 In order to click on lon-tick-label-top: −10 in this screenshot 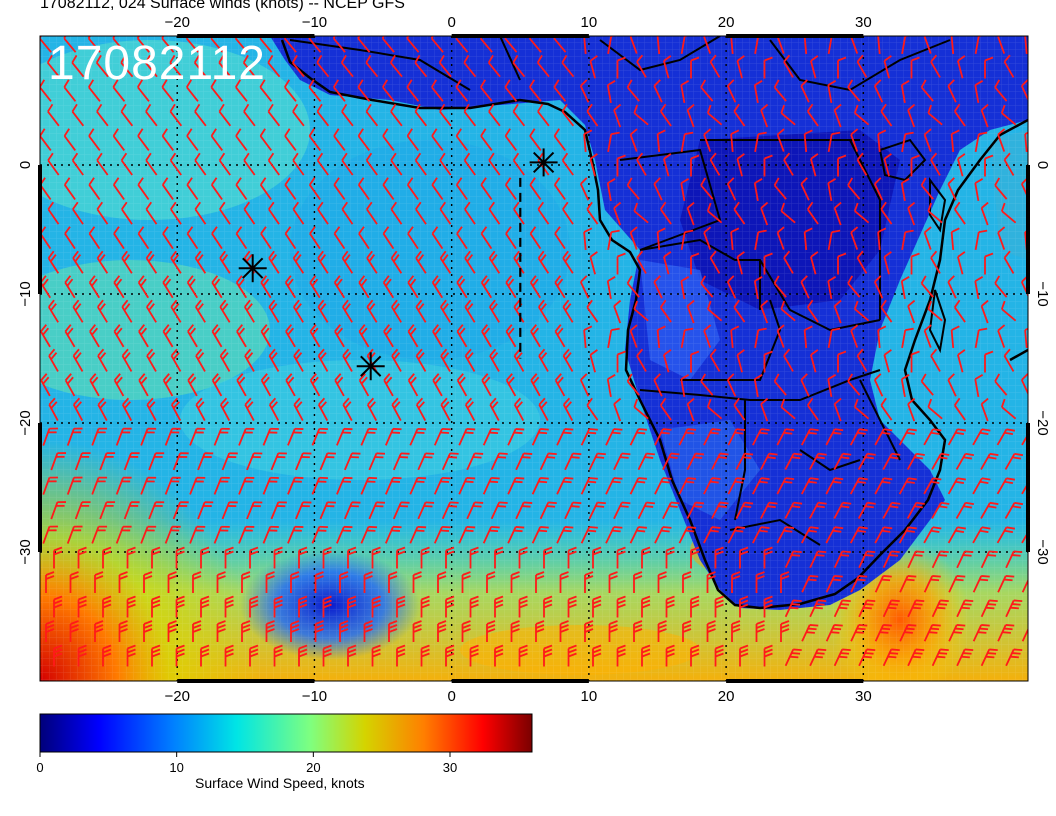, I will do `click(314, 22)`.